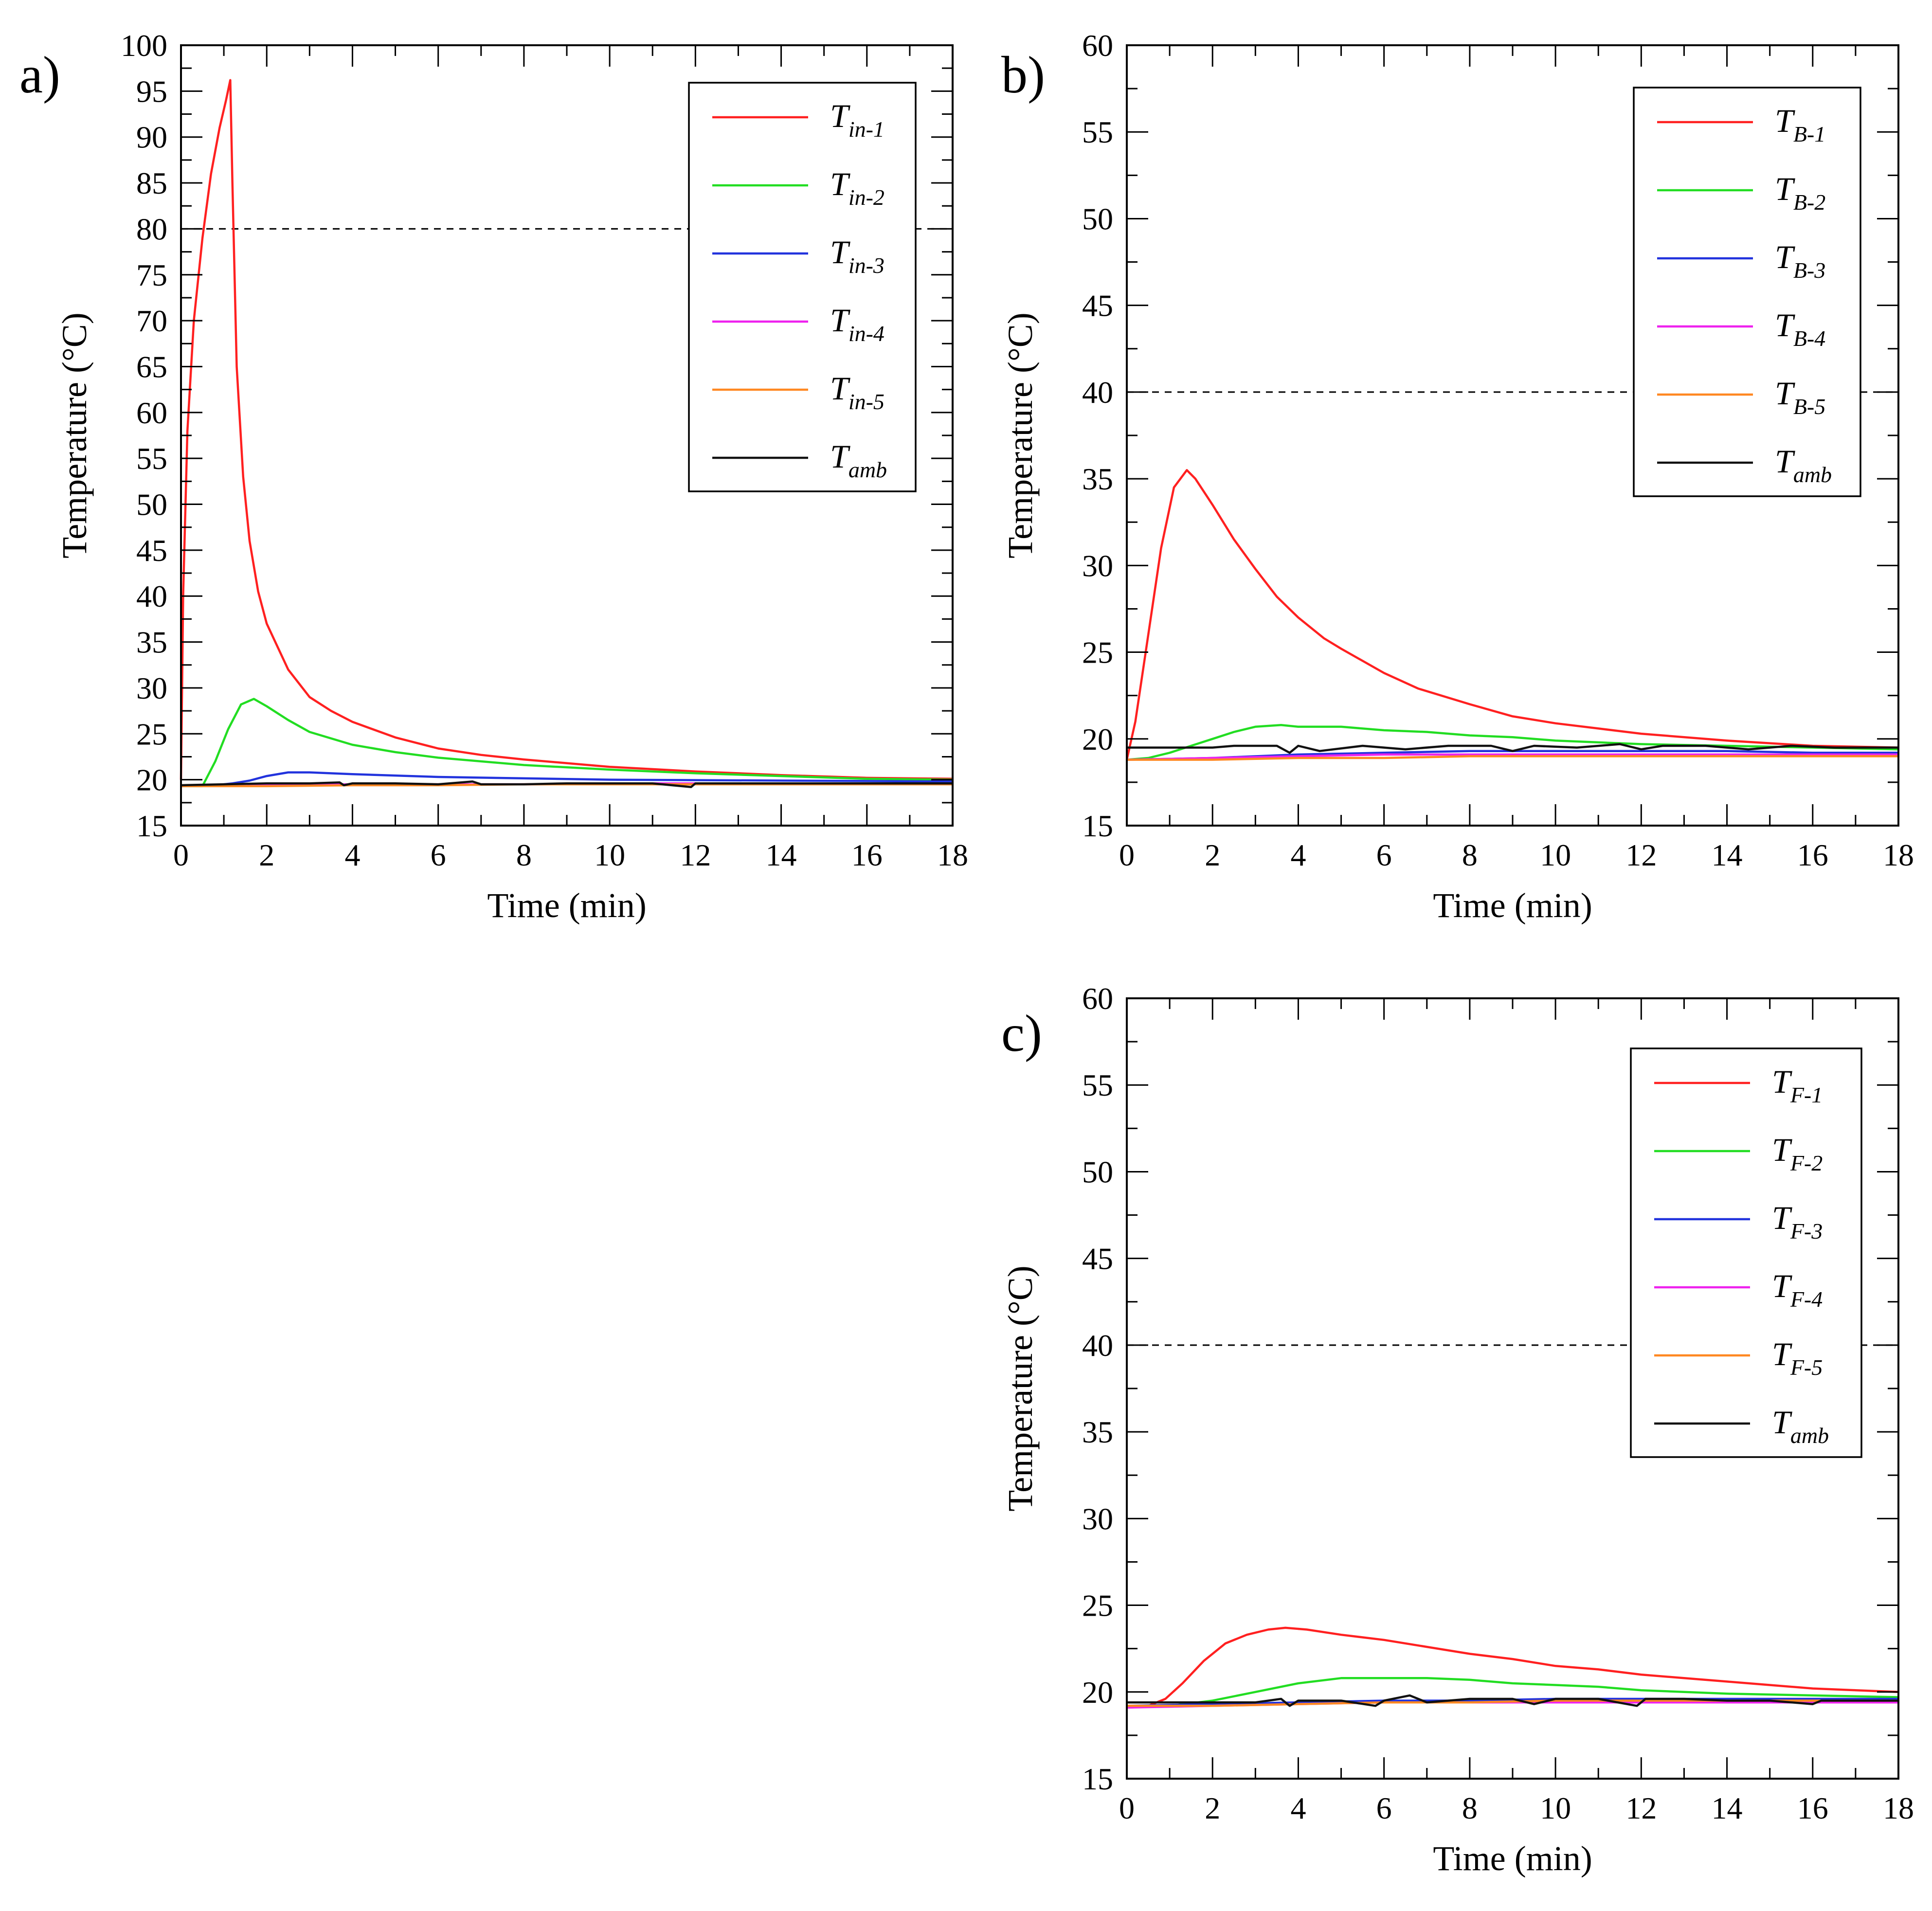 The width and height of the screenshot is (1932, 1911). What do you see at coordinates (1809, 203) in the screenshot?
I see `legend-subscript: B-2` at bounding box center [1809, 203].